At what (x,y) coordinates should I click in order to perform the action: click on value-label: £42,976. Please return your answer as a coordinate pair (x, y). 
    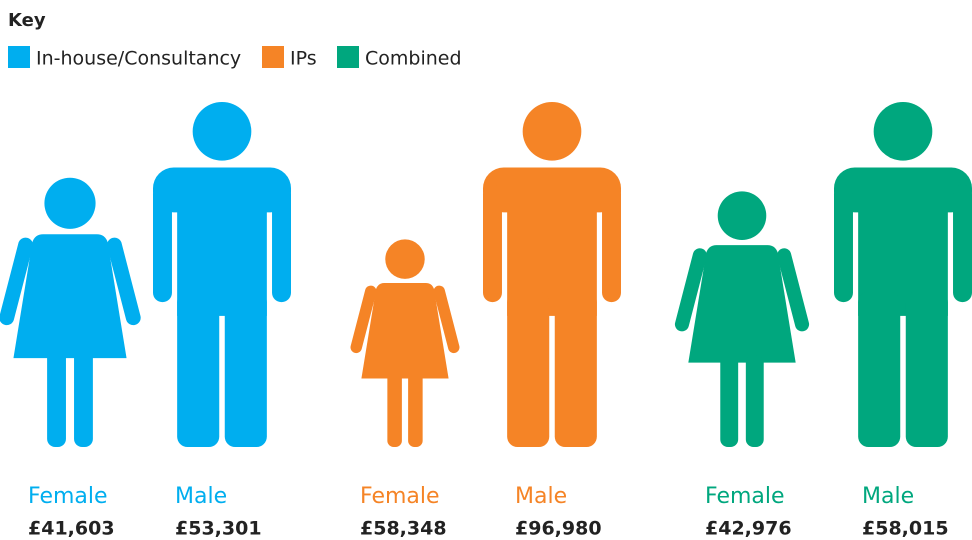
    Looking at the image, I should click on (748, 529).